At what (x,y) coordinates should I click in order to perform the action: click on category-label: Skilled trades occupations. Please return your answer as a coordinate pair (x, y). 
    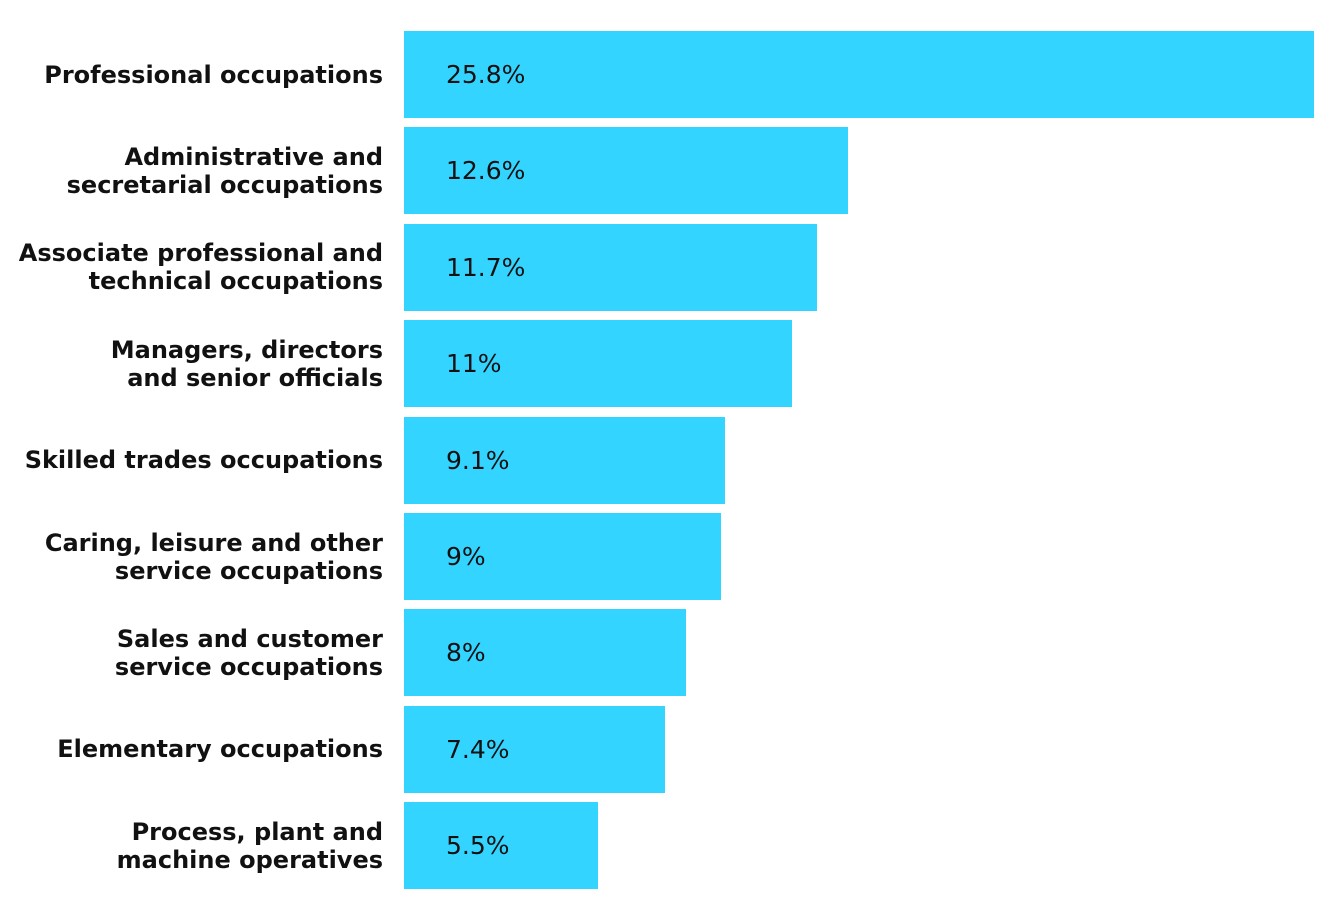
    Looking at the image, I should click on (203, 460).